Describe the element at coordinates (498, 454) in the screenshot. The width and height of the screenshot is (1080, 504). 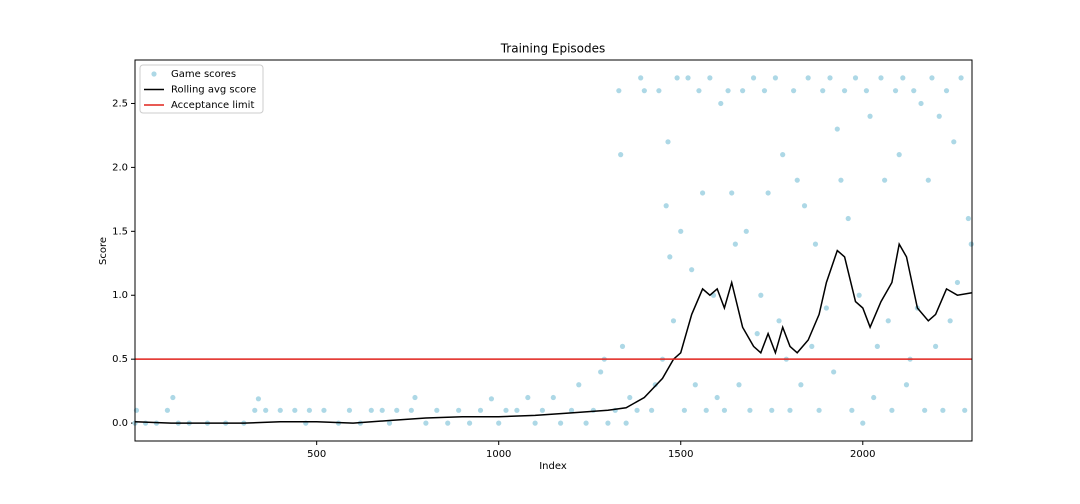
I see `x-tick-label: 1000` at that location.